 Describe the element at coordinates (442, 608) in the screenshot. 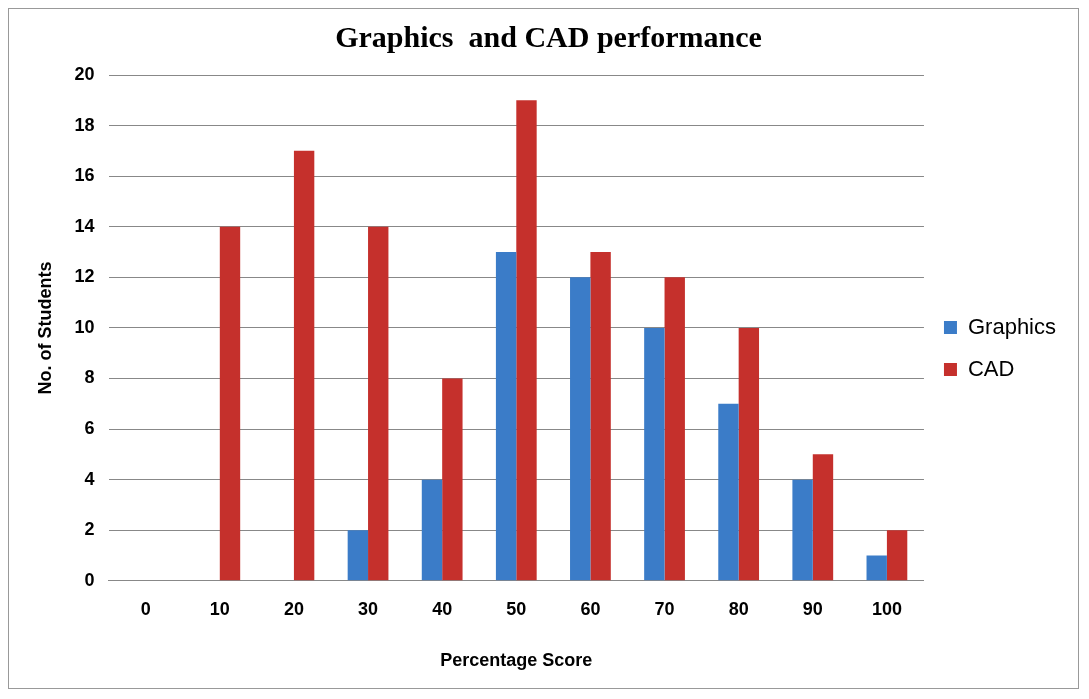

I see `x-tick-label: 40` at that location.